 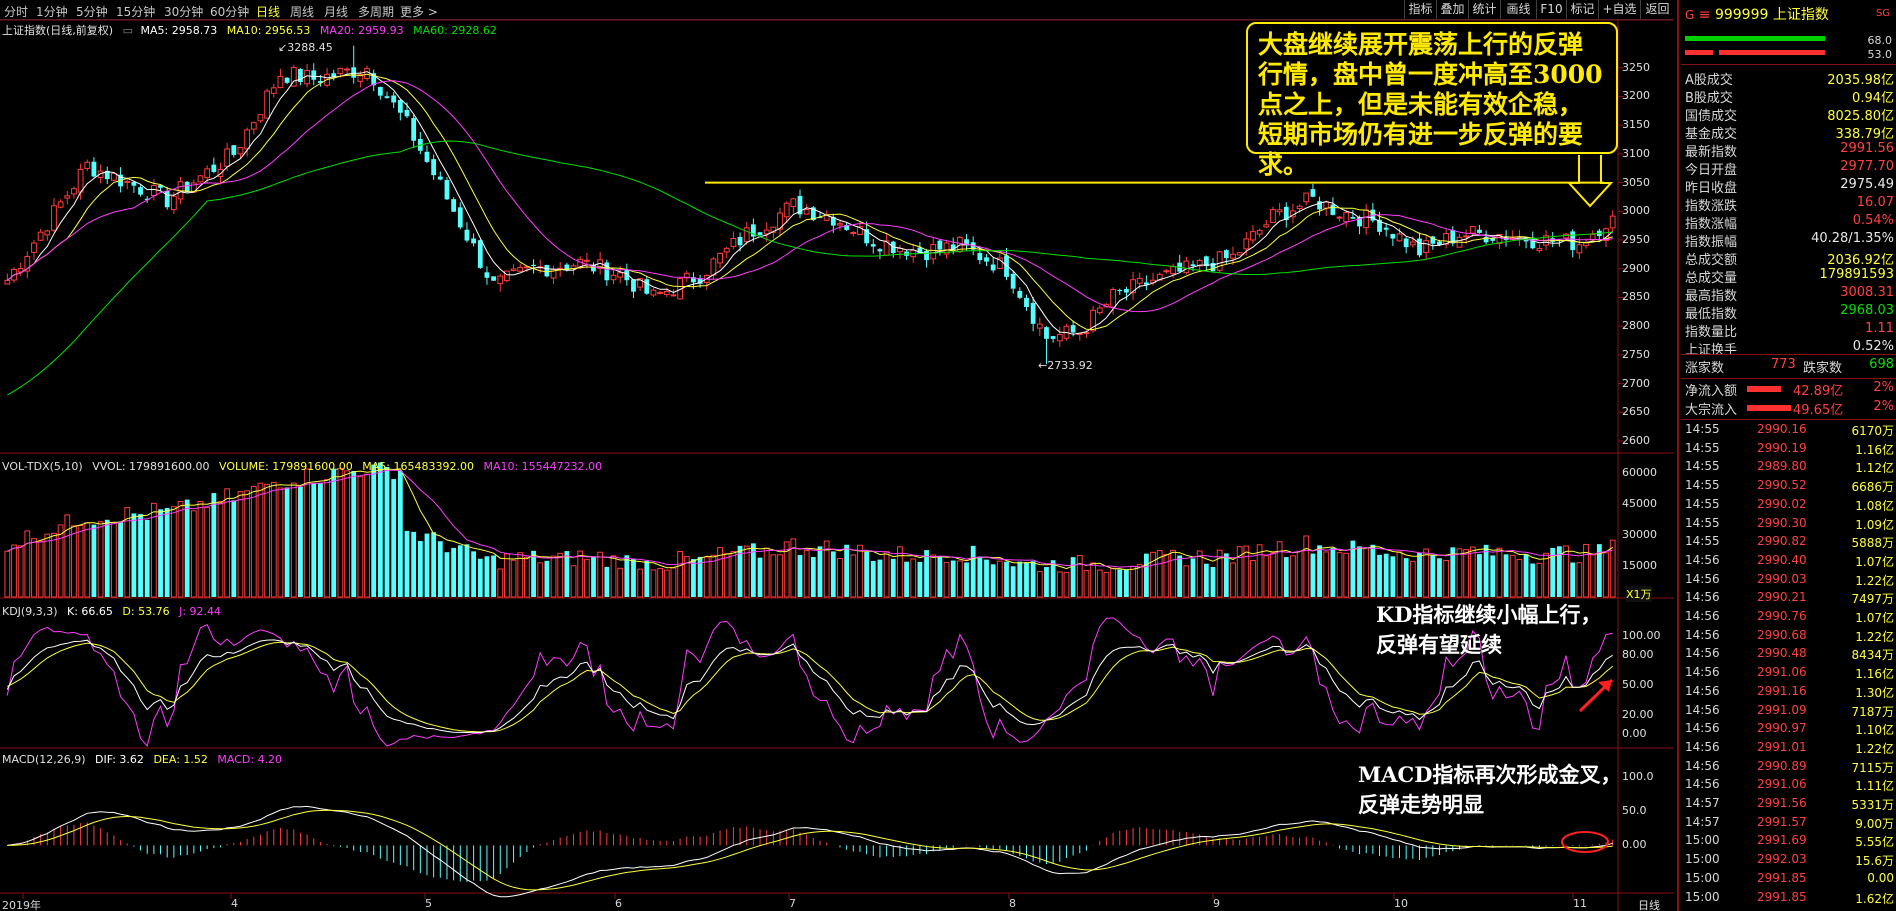 What do you see at coordinates (1789, 747) in the screenshot?
I see `tick-row: 14:56 2991.01 1.22亿` at bounding box center [1789, 747].